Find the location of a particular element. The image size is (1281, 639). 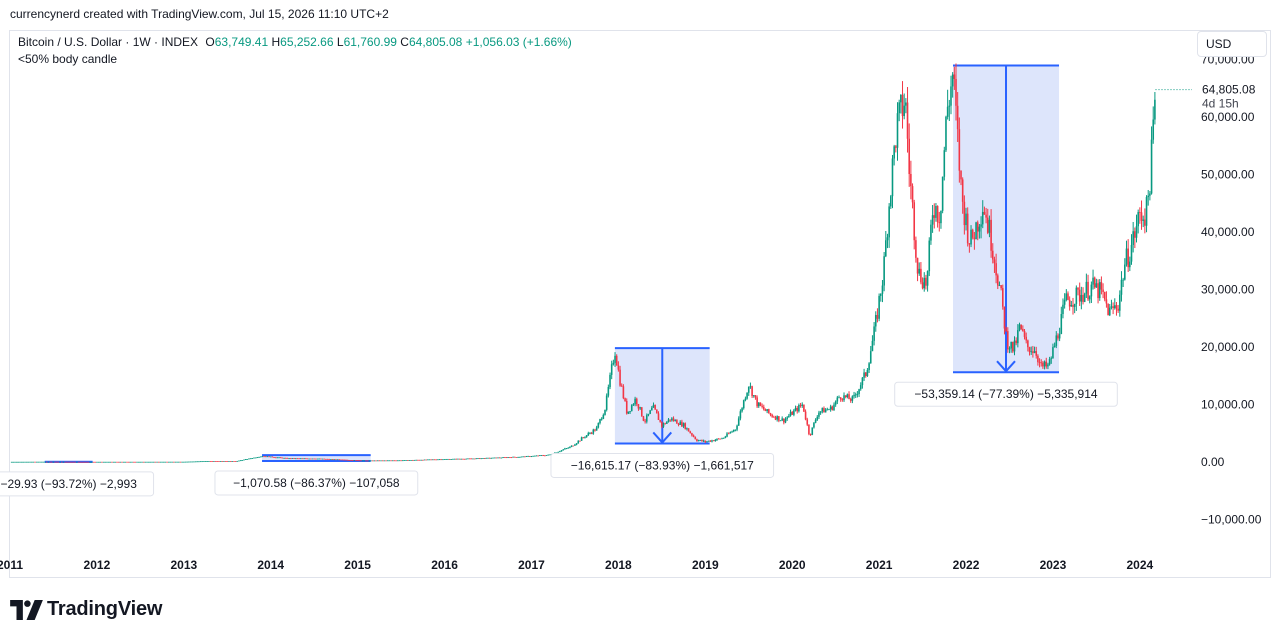

x-tick-label: 2019 is located at coordinates (705, 565).